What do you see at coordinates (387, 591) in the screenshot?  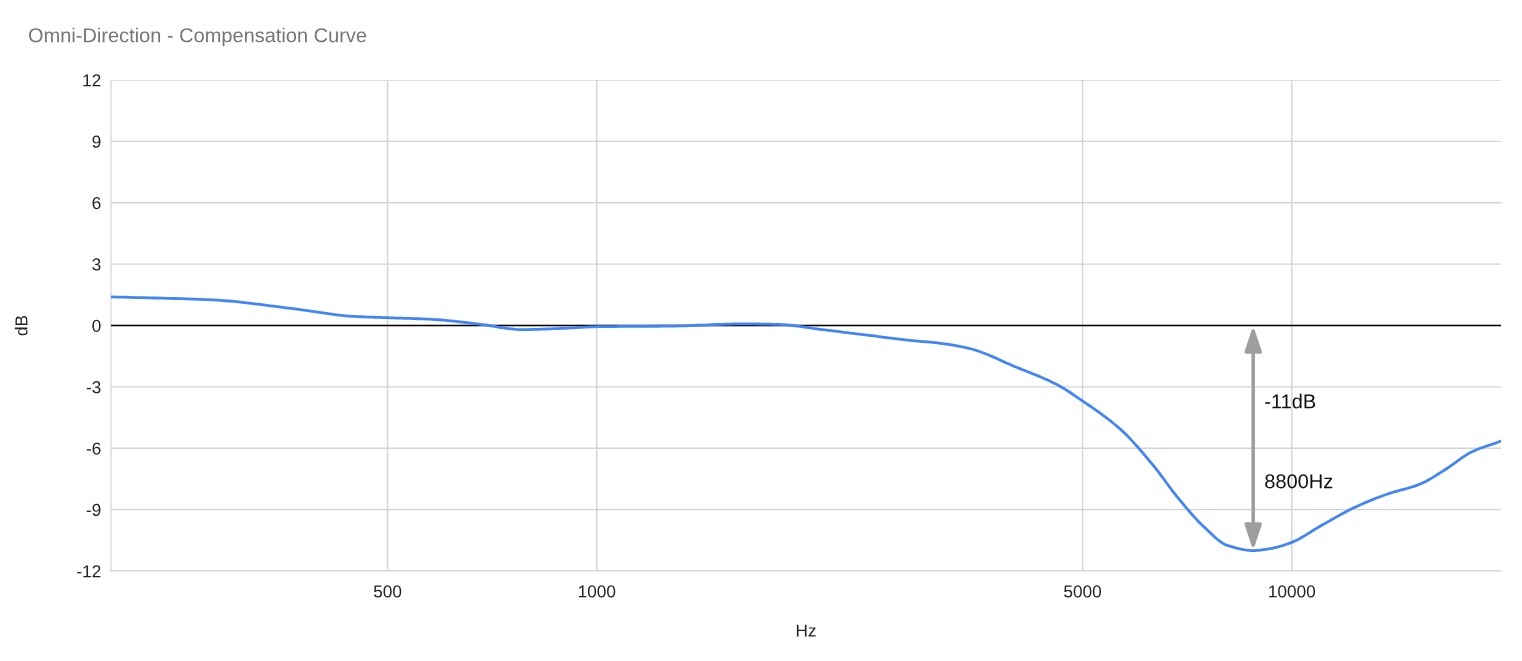 I see `x-tick-label: 500` at bounding box center [387, 591].